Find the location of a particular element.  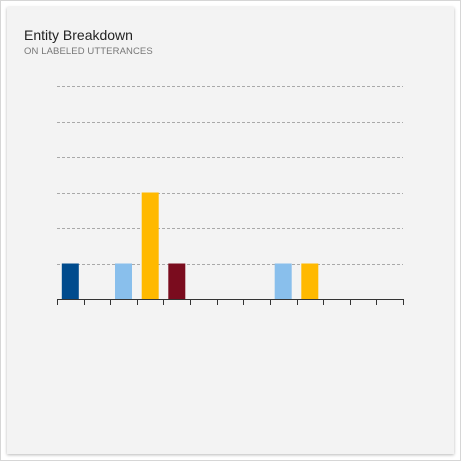

card-title: Entity Breakdown is located at coordinates (78, 35).